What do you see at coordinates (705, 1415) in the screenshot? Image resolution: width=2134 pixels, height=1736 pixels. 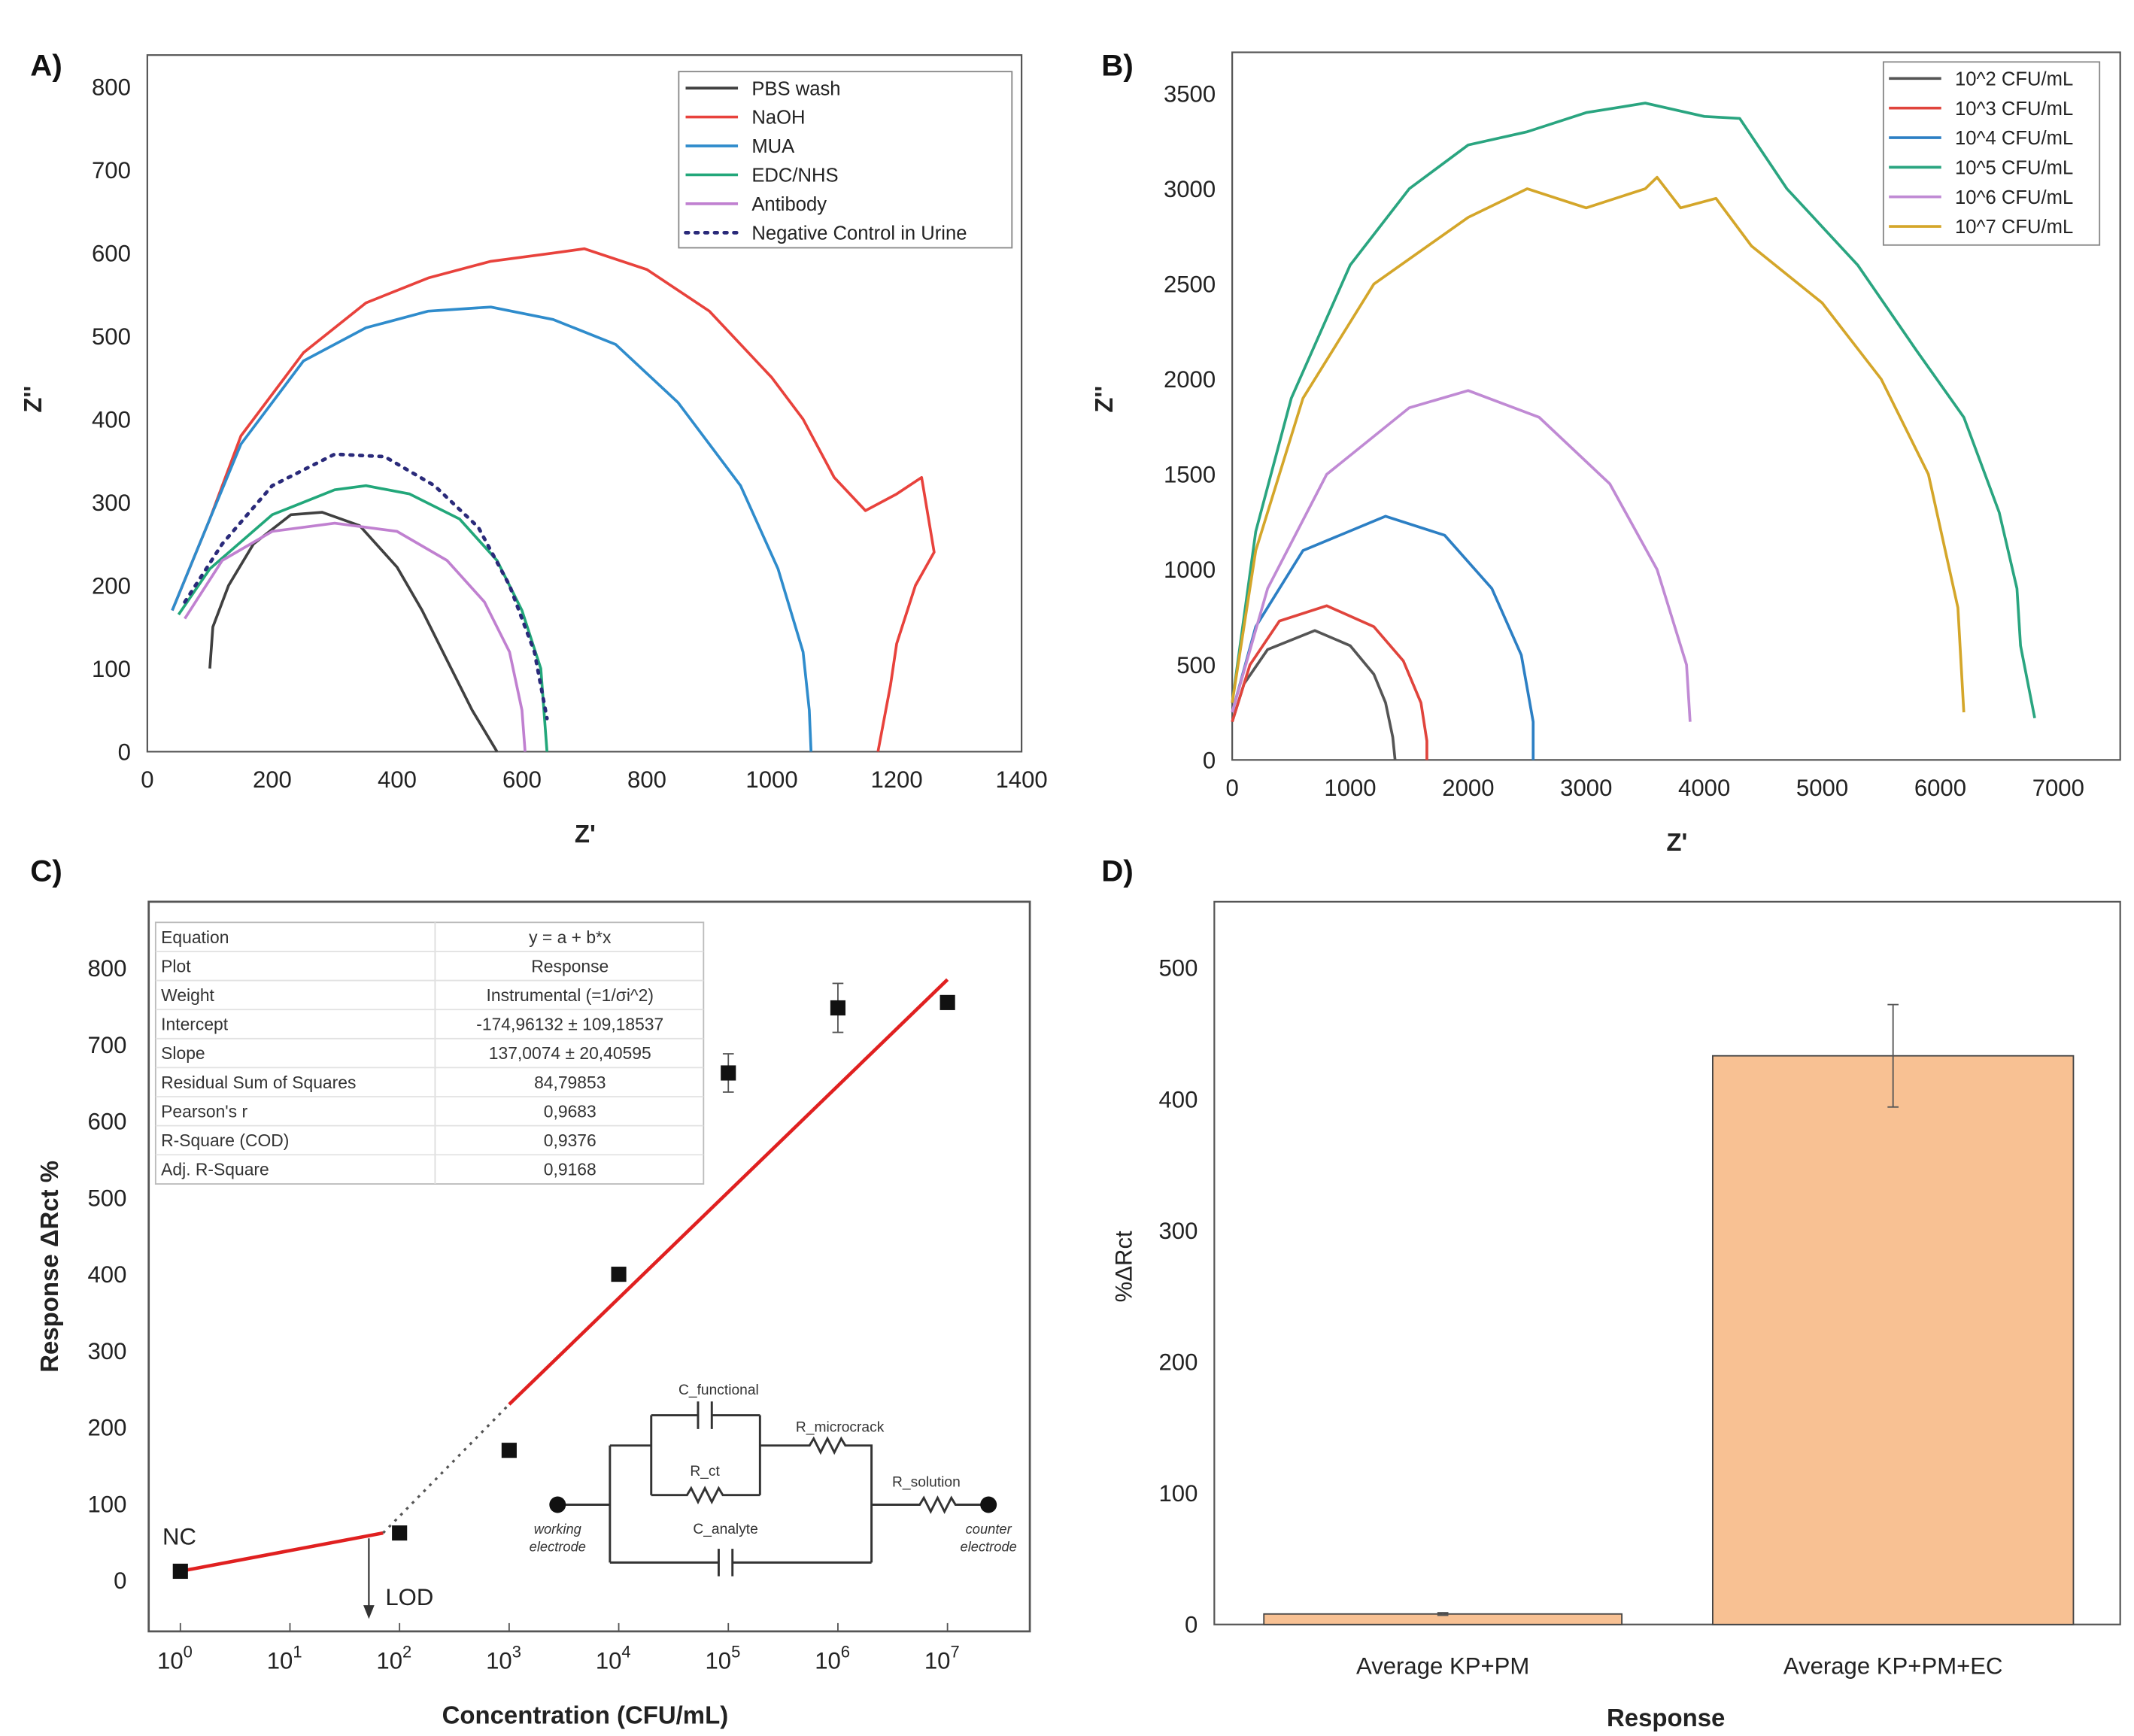 I see `capacitor-c-functional` at bounding box center [705, 1415].